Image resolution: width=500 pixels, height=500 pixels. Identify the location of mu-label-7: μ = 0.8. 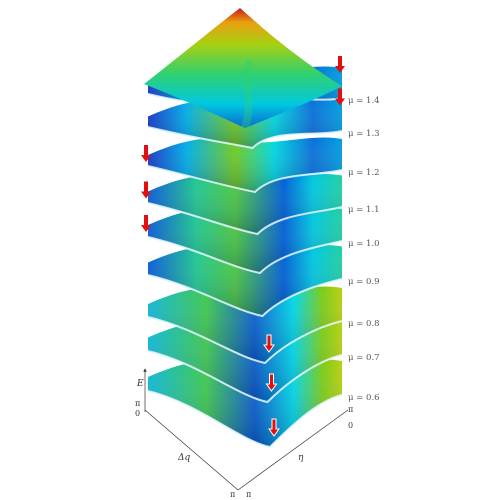
(364, 324).